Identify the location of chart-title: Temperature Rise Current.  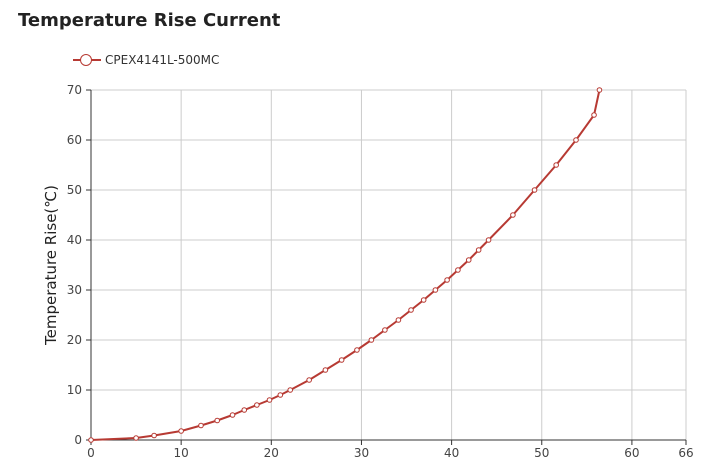
(149, 20).